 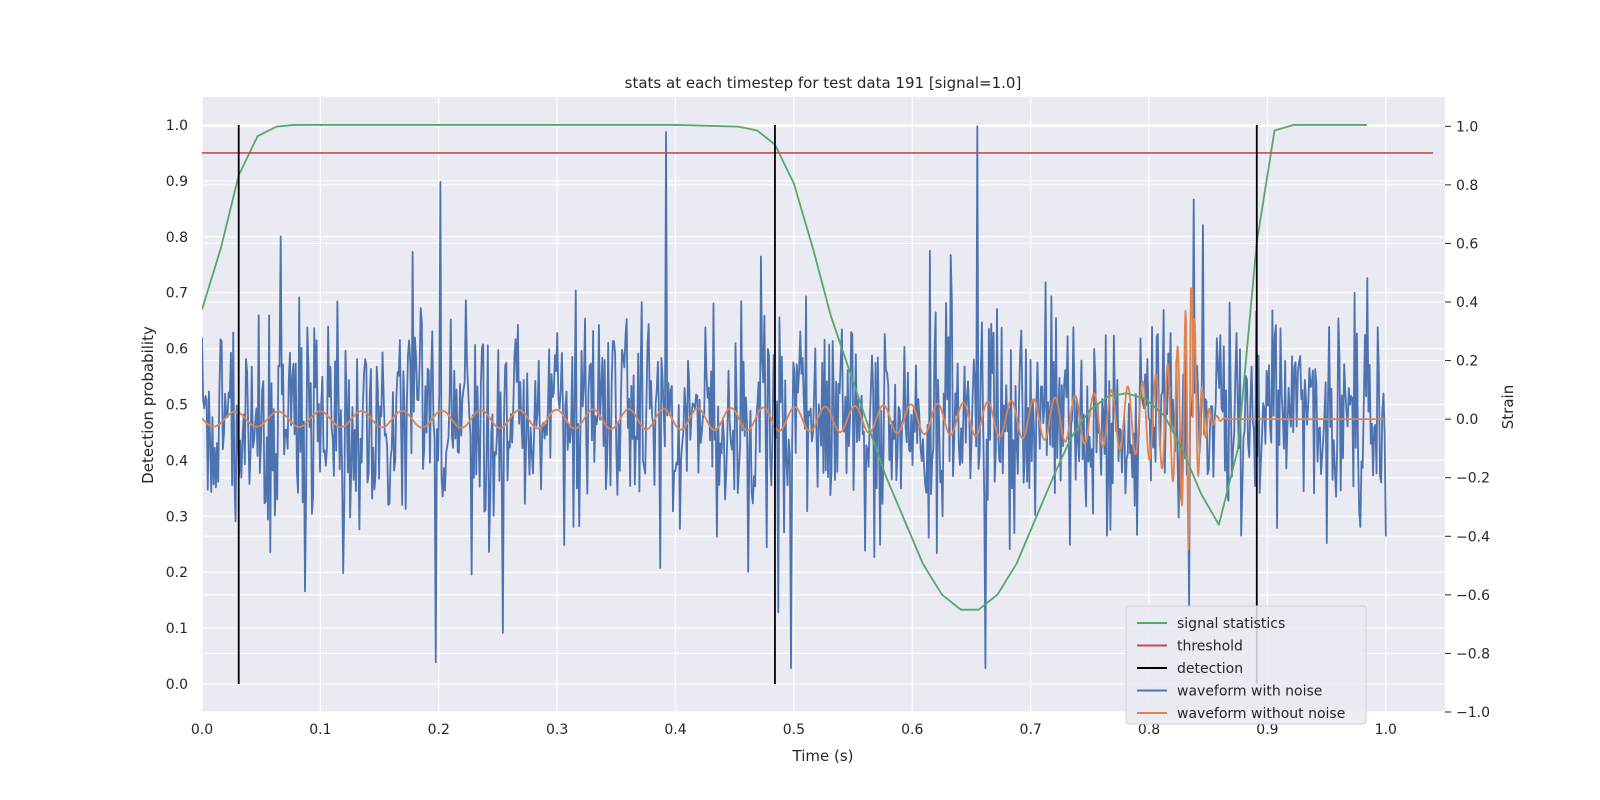 I want to click on x-tick-label: 0.4, so click(x=675, y=730).